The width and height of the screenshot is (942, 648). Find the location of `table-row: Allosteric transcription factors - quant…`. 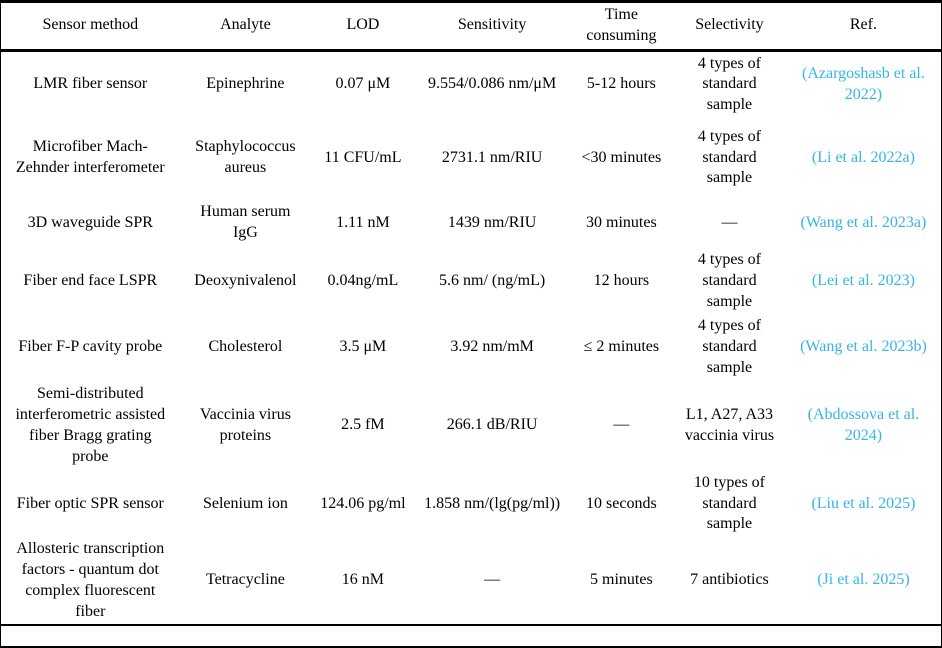

table-row: Allosteric transcription factors - quant… is located at coordinates (471, 581).